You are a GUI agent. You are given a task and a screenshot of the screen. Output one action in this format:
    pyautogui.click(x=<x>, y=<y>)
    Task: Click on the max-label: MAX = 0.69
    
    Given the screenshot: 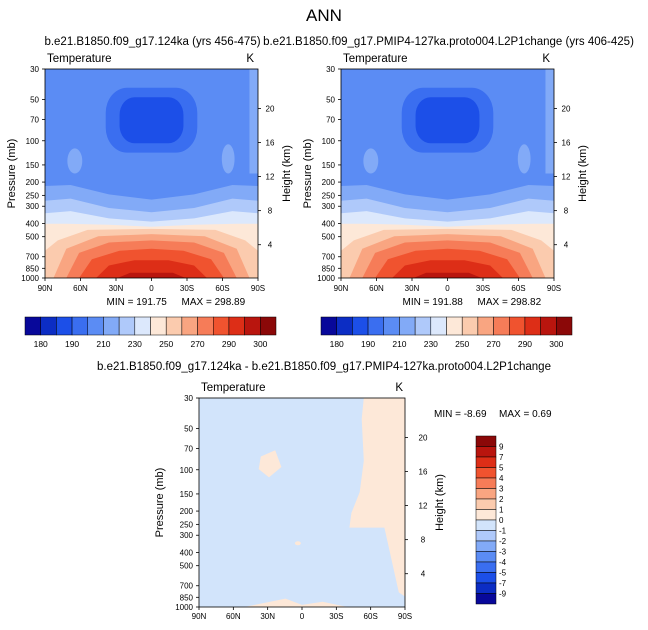 What is the action you would take?
    pyautogui.click(x=525, y=414)
    